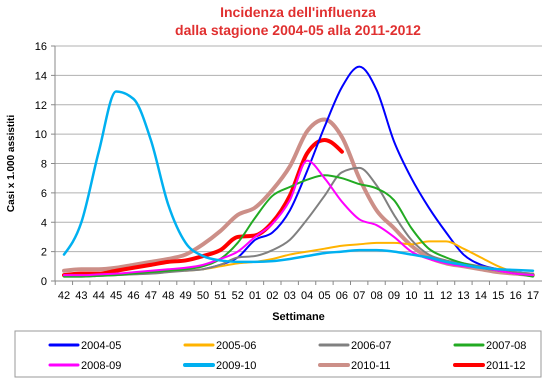  What do you see at coordinates (236, 346) in the screenshot?
I see `legend-label: 2005-06` at bounding box center [236, 346].